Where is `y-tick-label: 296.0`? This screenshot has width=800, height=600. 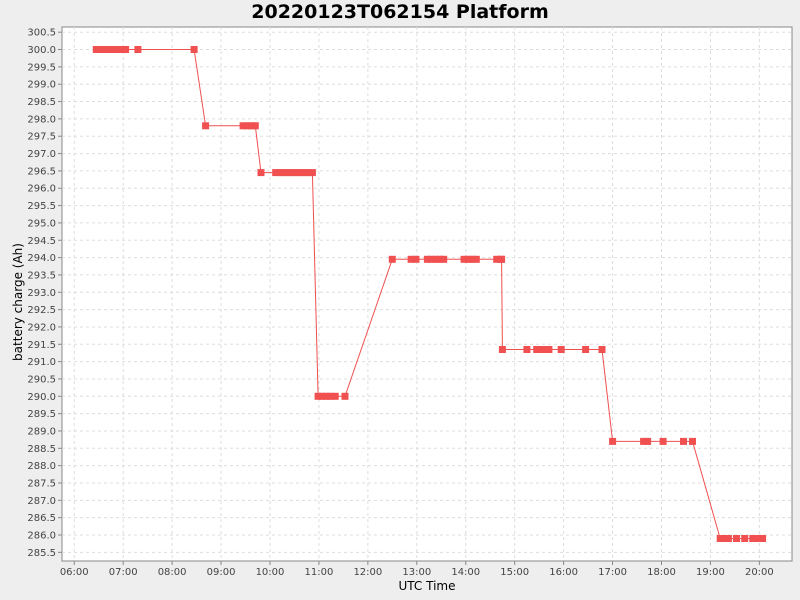 y-tick-label: 296.0 is located at coordinates (41, 189).